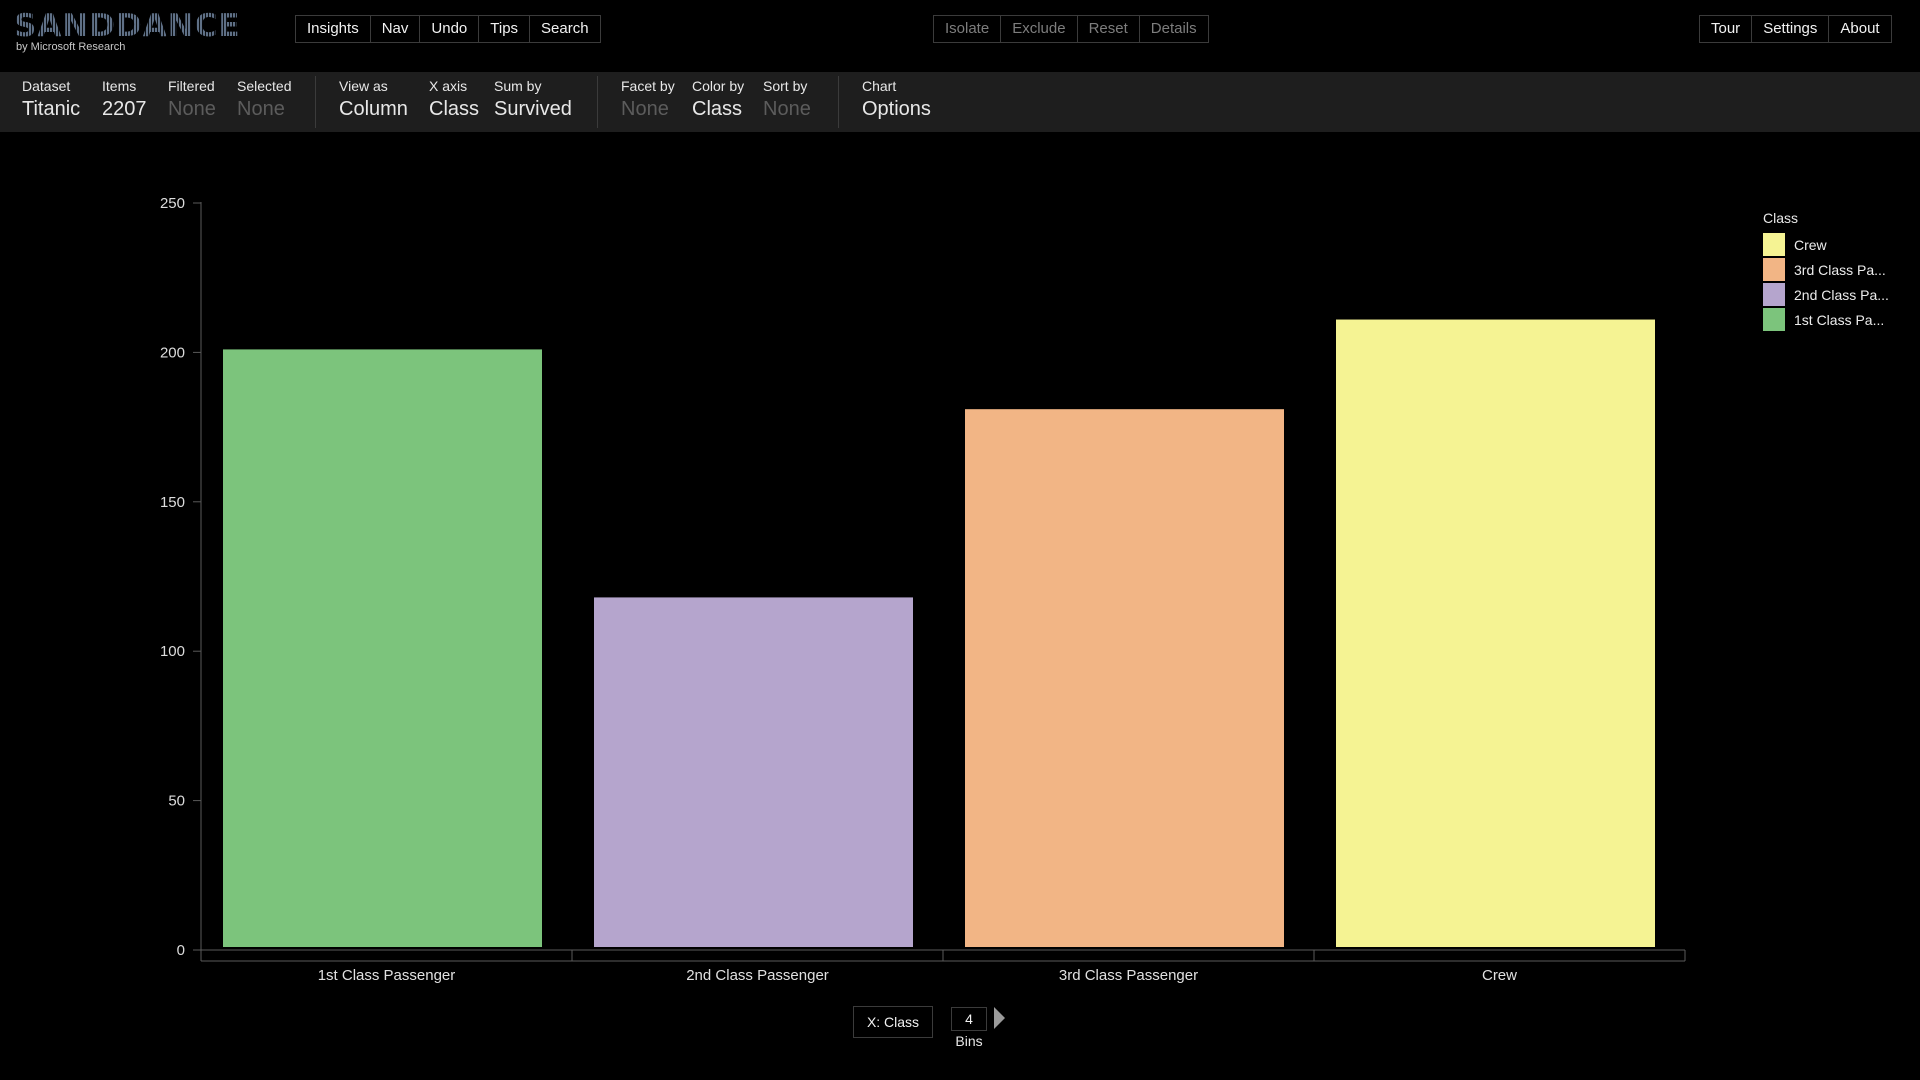 The height and width of the screenshot is (1080, 1920). What do you see at coordinates (518, 86) in the screenshot?
I see `sum-by-label: Sum by` at bounding box center [518, 86].